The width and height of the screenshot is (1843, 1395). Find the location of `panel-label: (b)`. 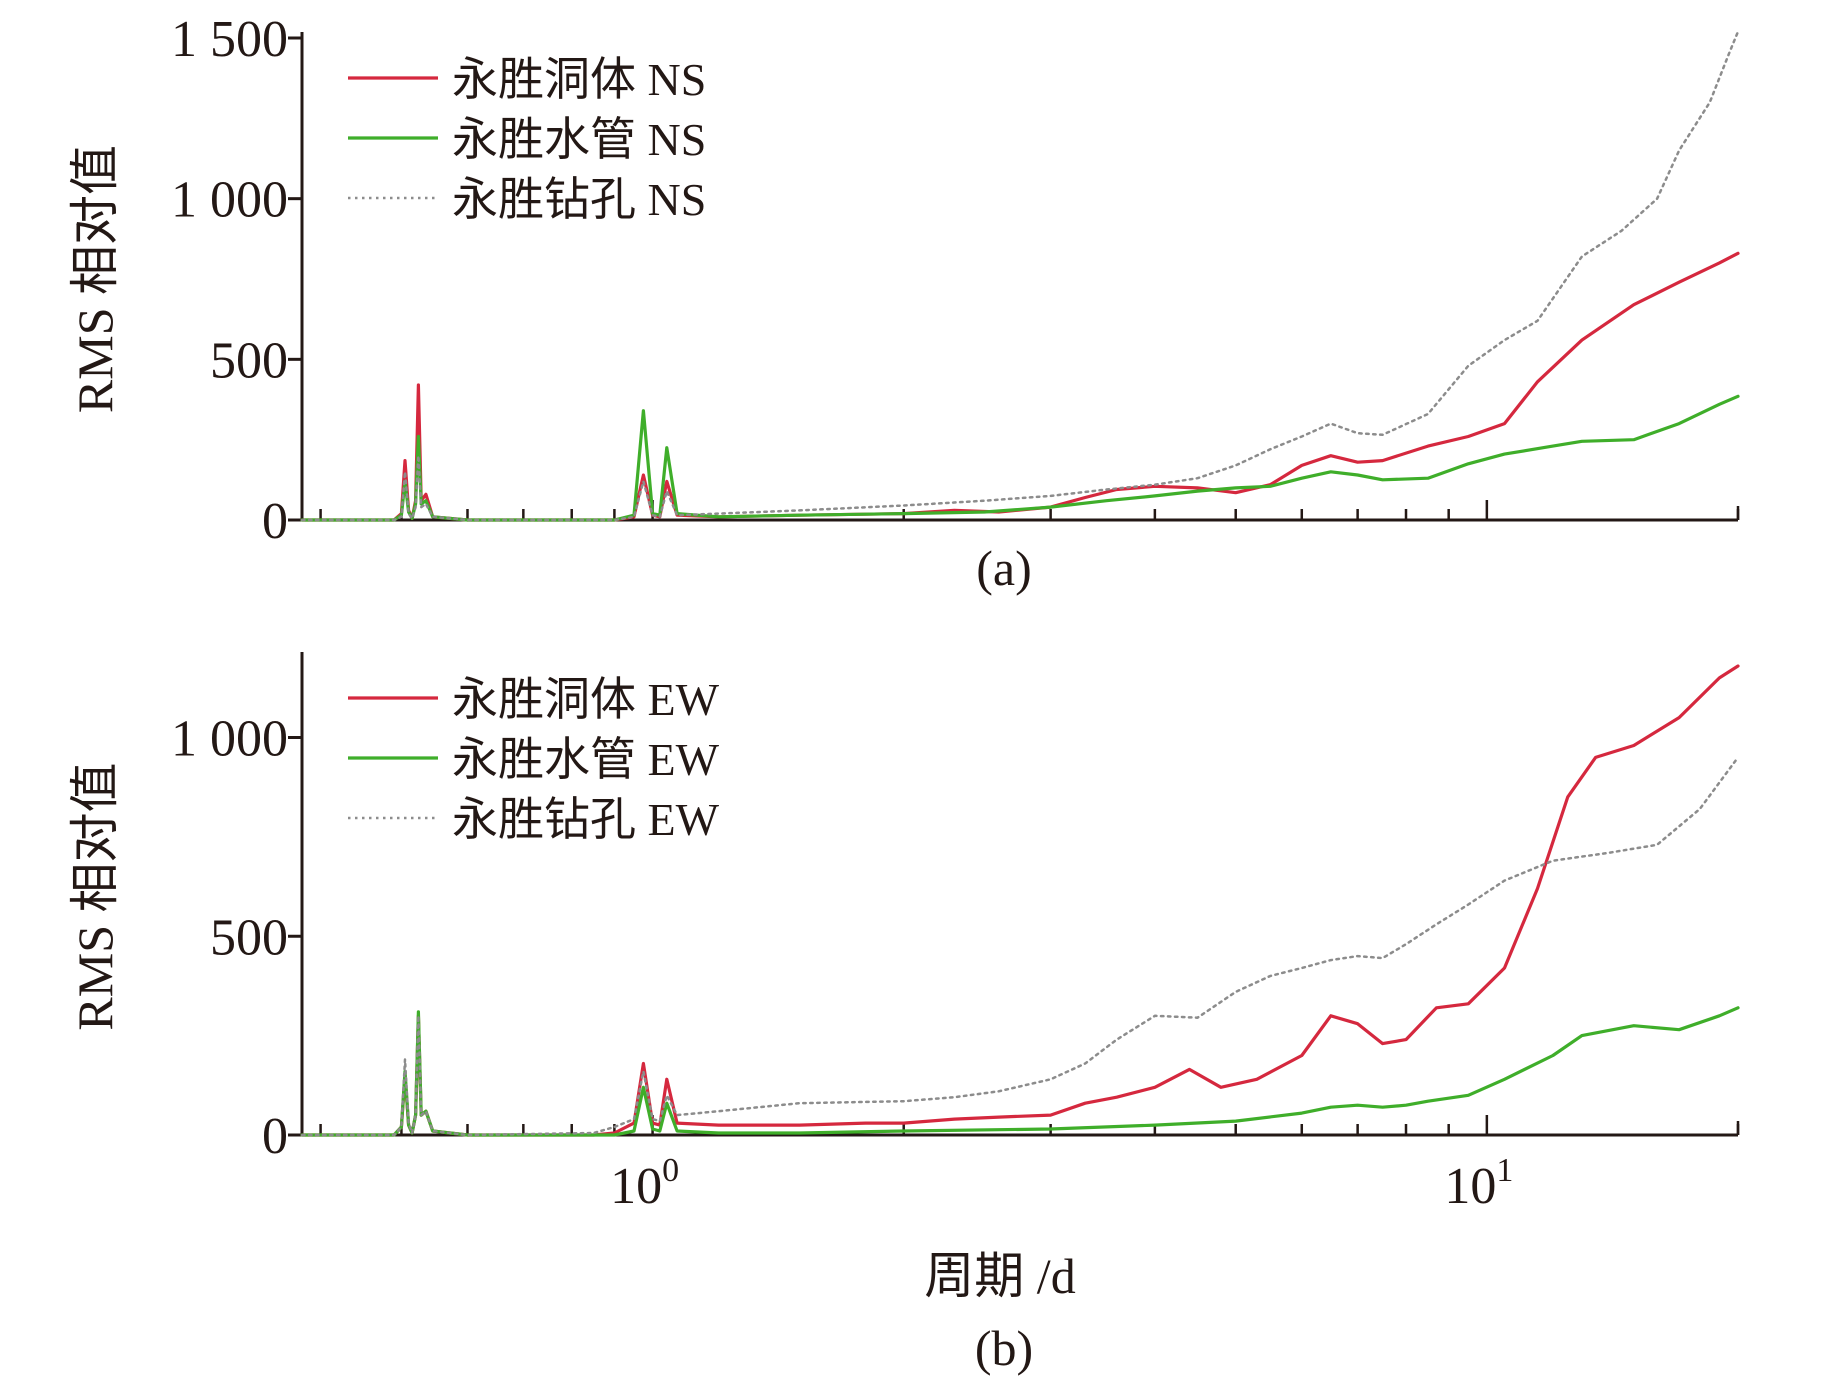

panel-label: (b) is located at coordinates (1004, 1348).